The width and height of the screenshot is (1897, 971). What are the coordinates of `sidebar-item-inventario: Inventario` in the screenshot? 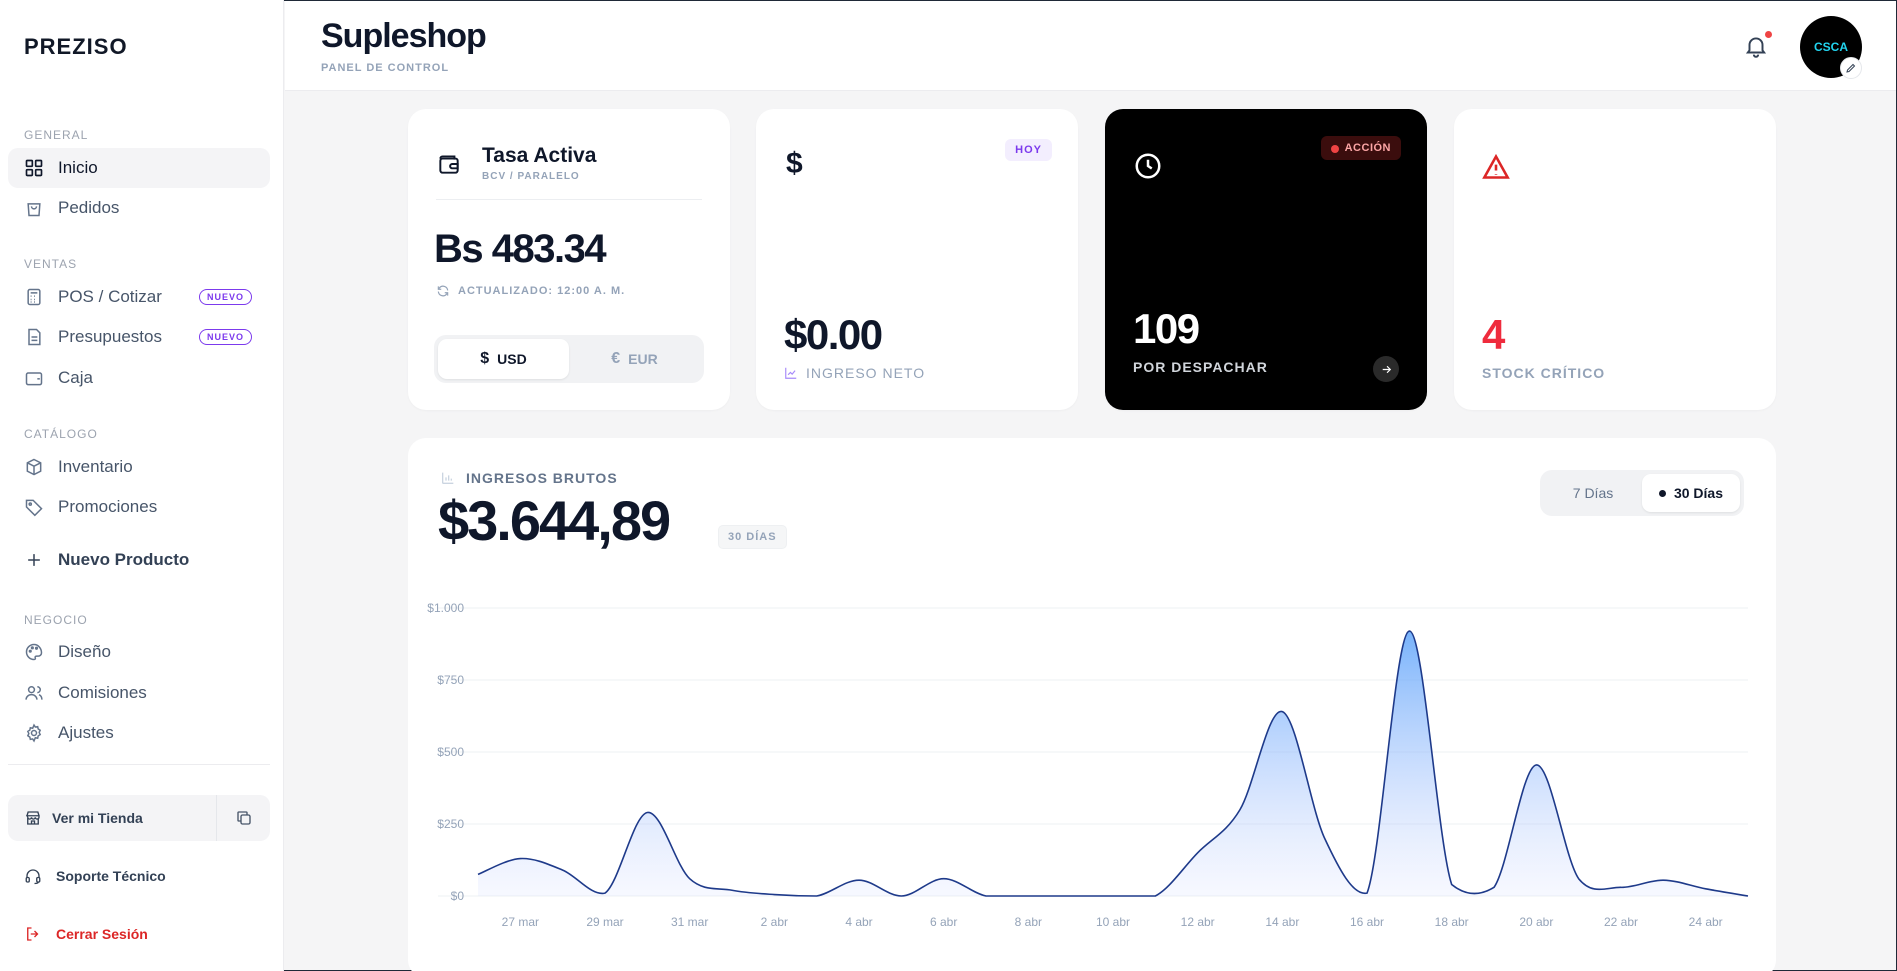 It's located at (139, 467).